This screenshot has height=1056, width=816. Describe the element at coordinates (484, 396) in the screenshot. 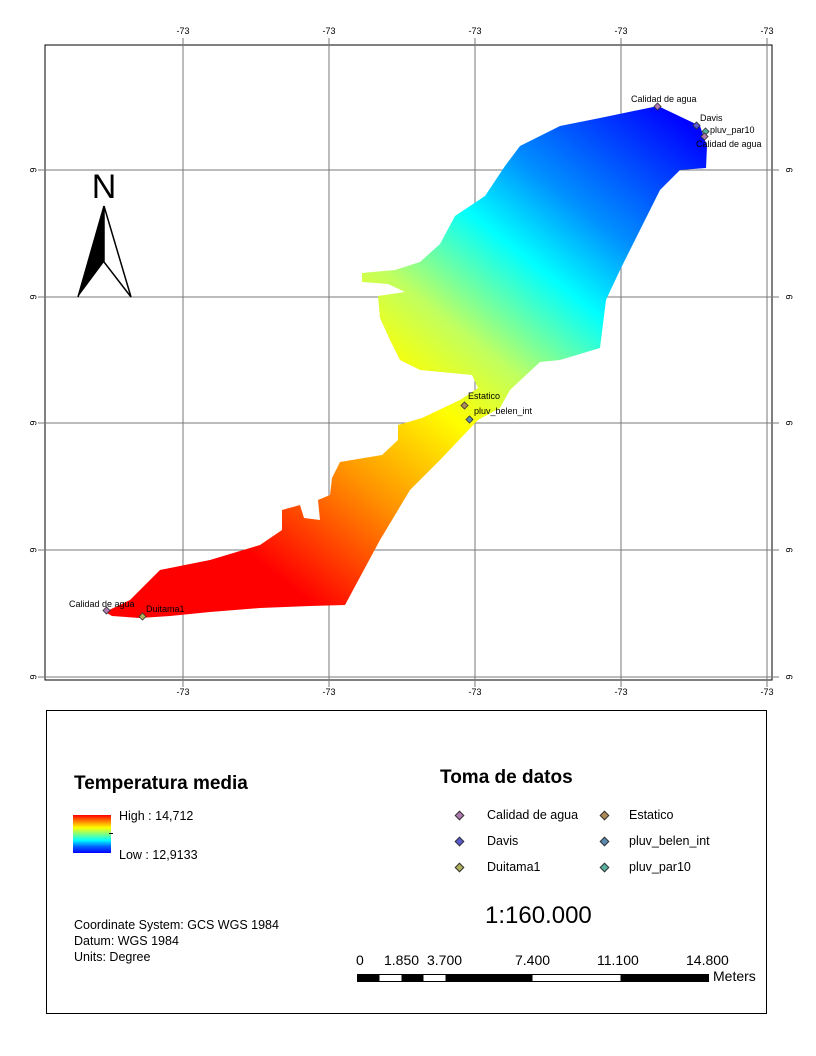

I see `map-point-label: Estatico` at that location.